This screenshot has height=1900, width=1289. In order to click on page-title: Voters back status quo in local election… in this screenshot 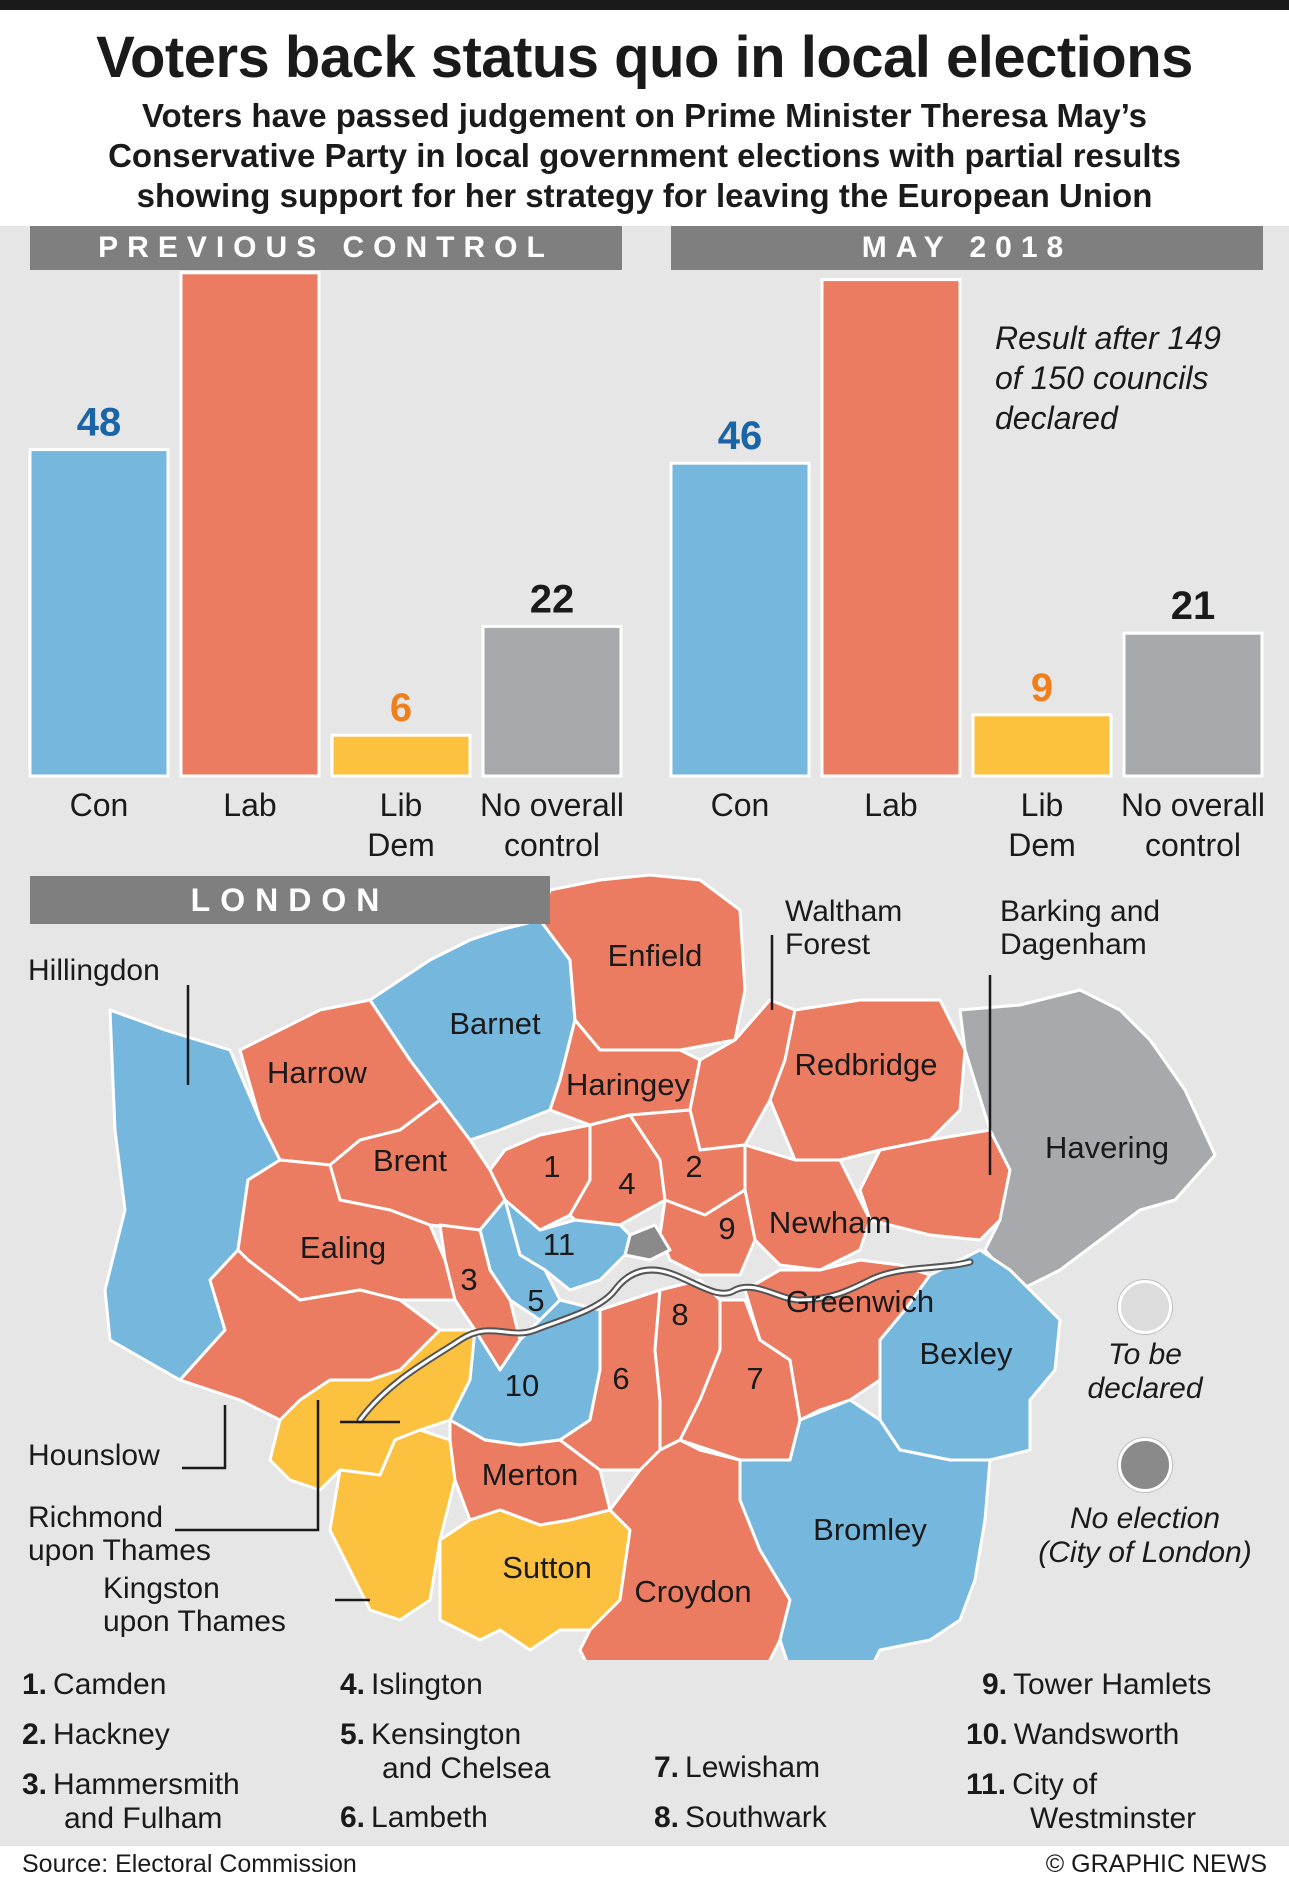, I will do `click(644, 57)`.